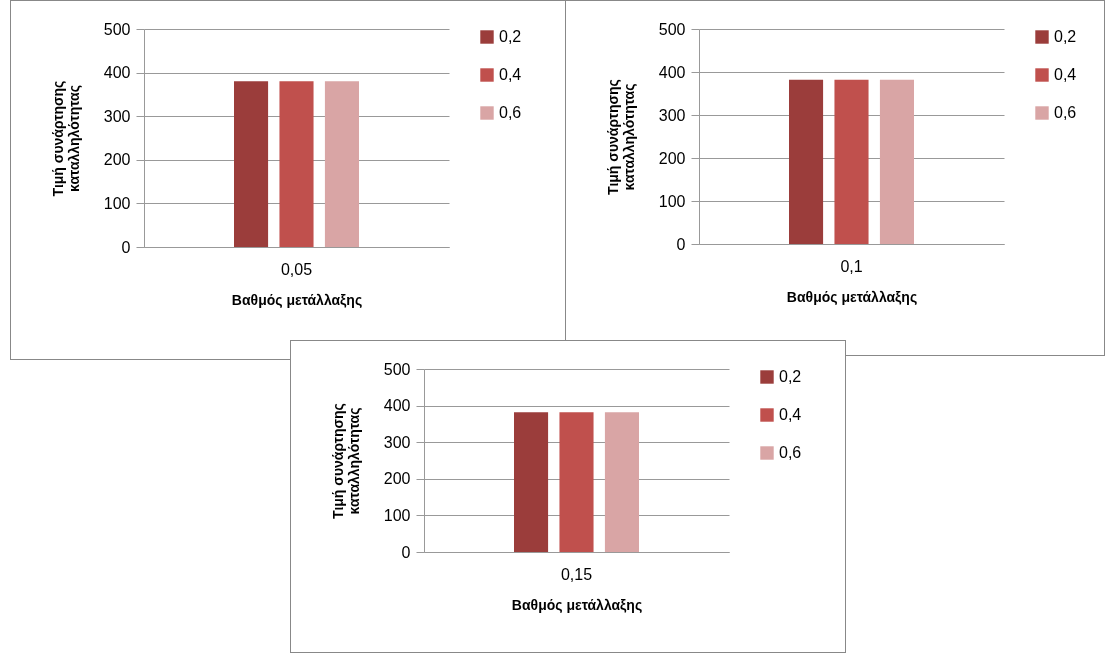  I want to click on x-tick-label: 0,1, so click(851, 266).